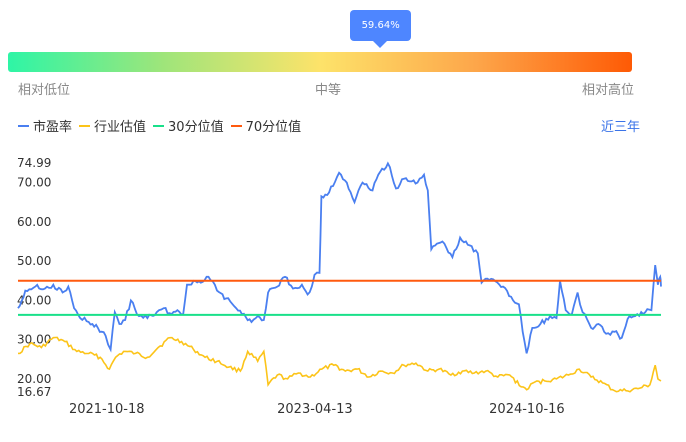 This screenshot has height=442, width=686. What do you see at coordinates (34, 340) in the screenshot?
I see `y-tick-label: 30.00` at bounding box center [34, 340].